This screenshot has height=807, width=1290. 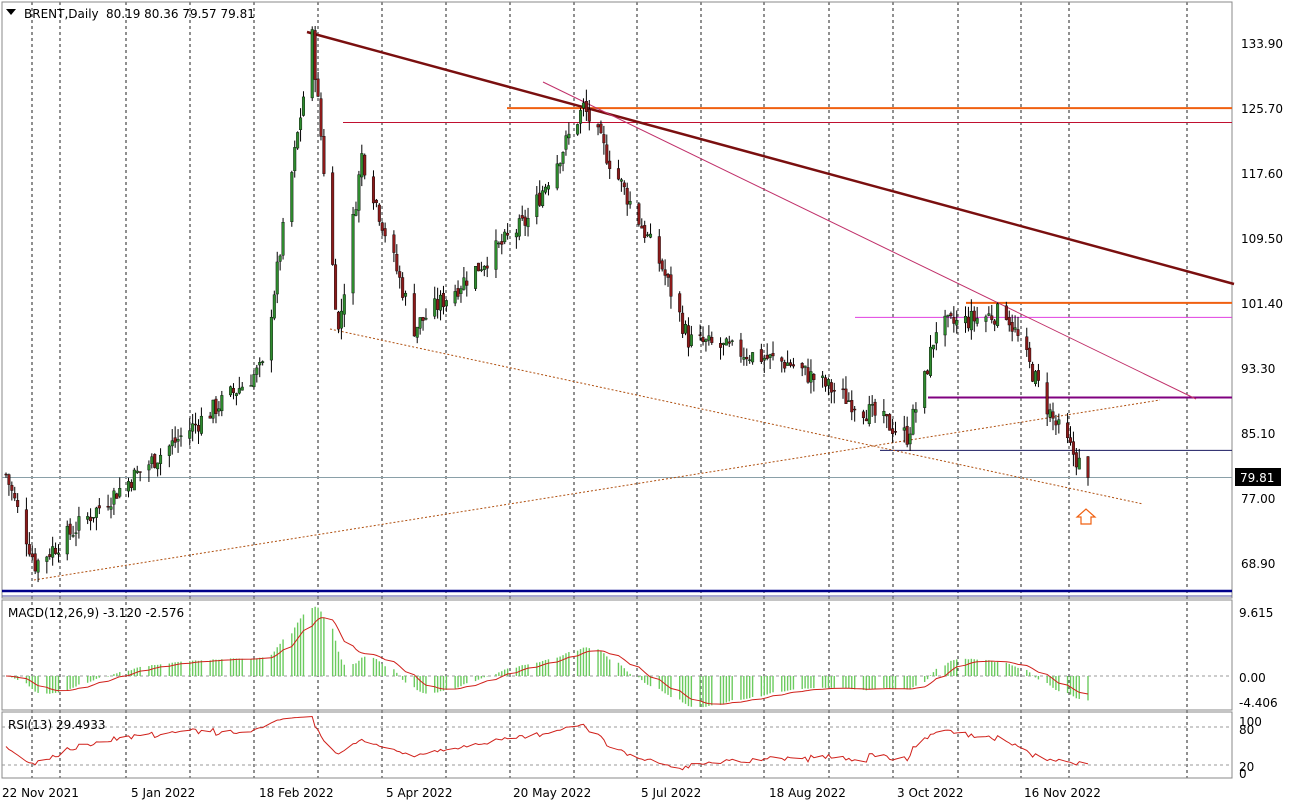 I want to click on y-tick: 109.50, so click(x=1262, y=239).